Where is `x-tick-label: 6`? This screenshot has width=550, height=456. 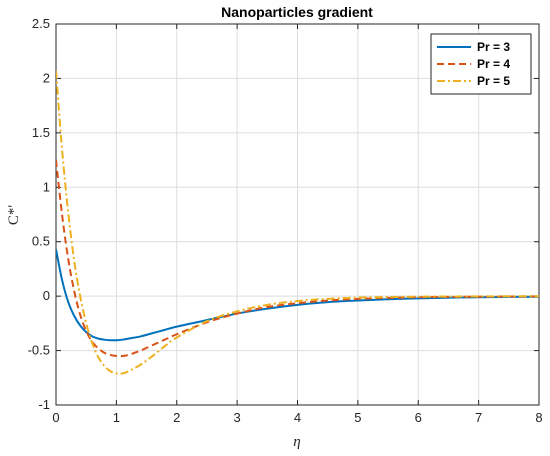
x-tick-label: 6 is located at coordinates (418, 417).